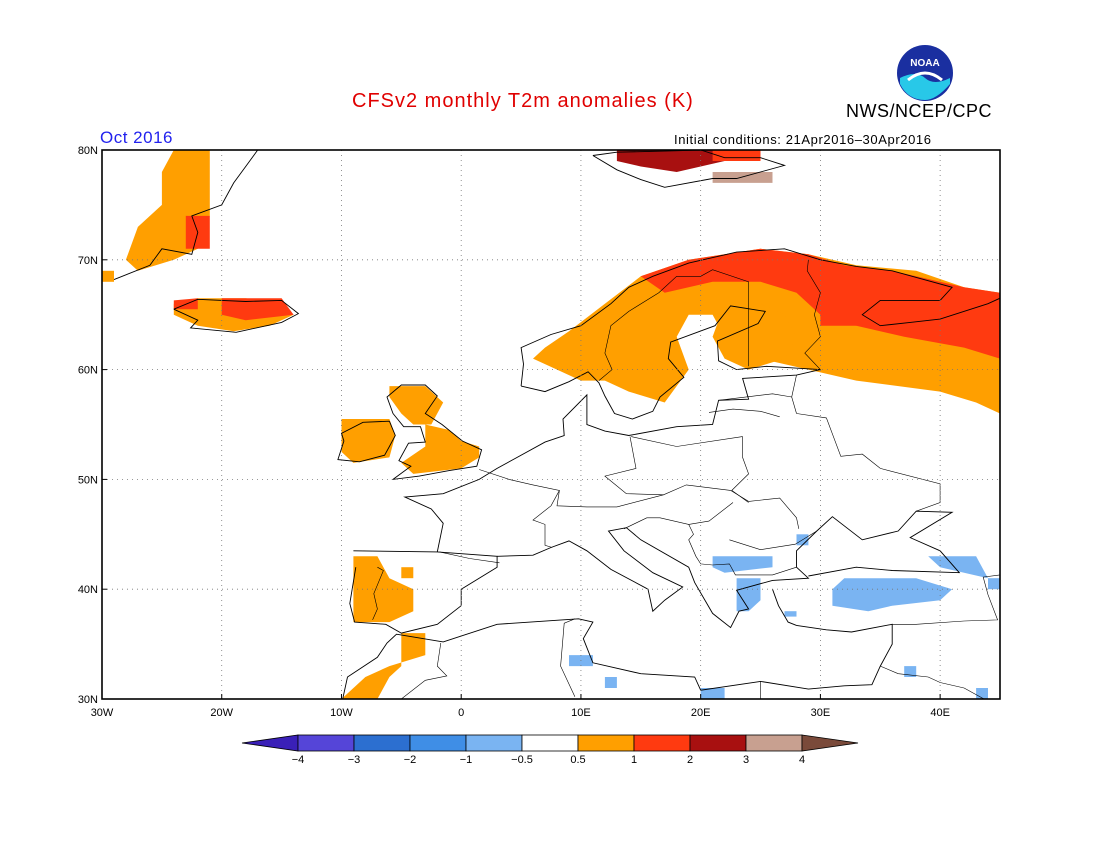  I want to click on forecast-period: Oct 2016, so click(136, 137).